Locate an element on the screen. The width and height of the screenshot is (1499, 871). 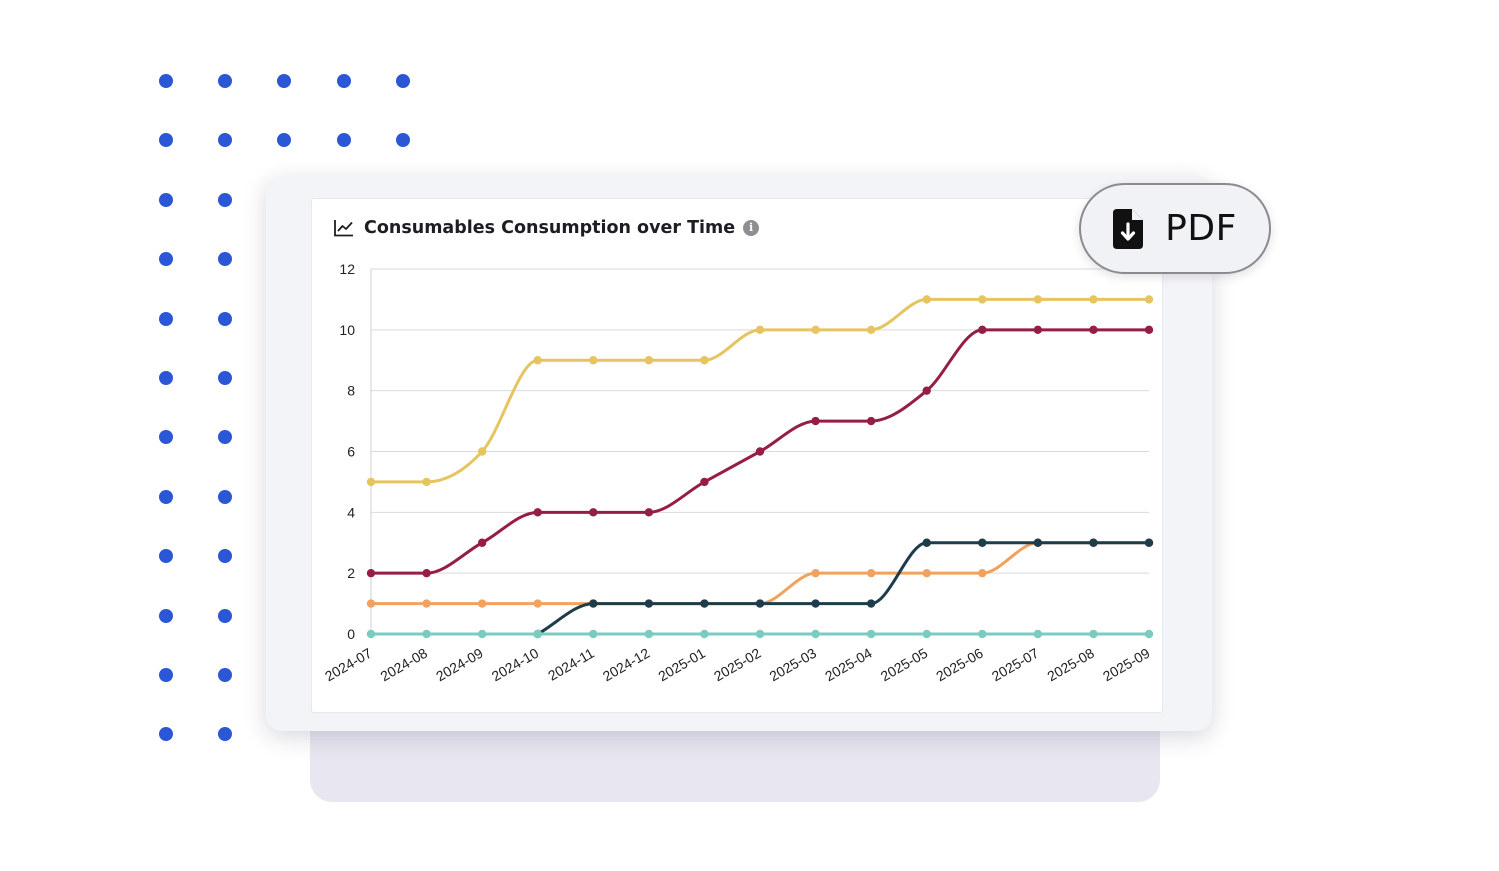
file-download-icon is located at coordinates (1128, 228).